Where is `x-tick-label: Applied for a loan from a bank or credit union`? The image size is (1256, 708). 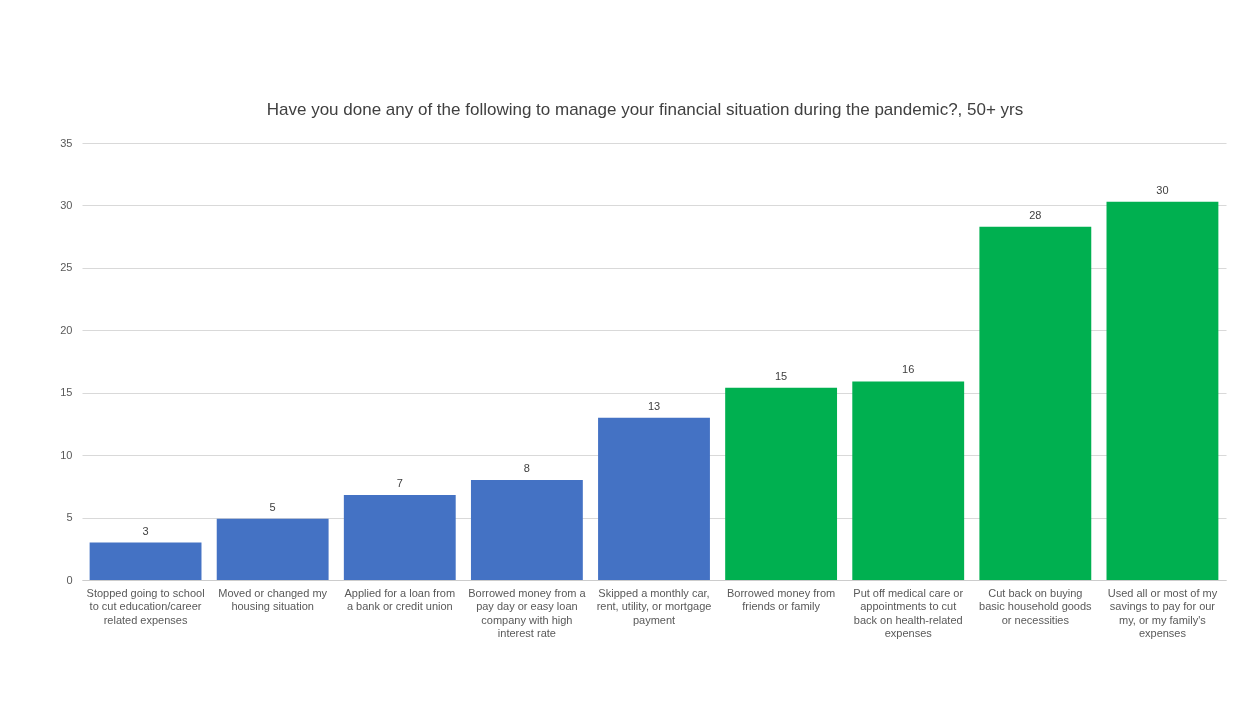 x-tick-label: Applied for a loan from a bank or credit union is located at coordinates (400, 599).